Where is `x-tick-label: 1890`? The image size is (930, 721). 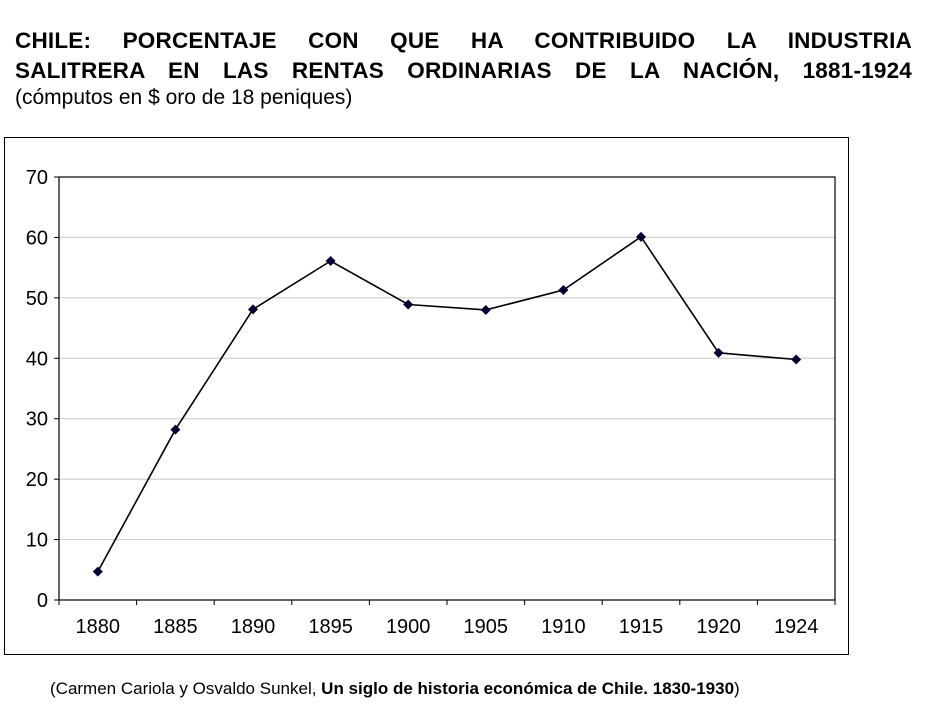 x-tick-label: 1890 is located at coordinates (253, 627).